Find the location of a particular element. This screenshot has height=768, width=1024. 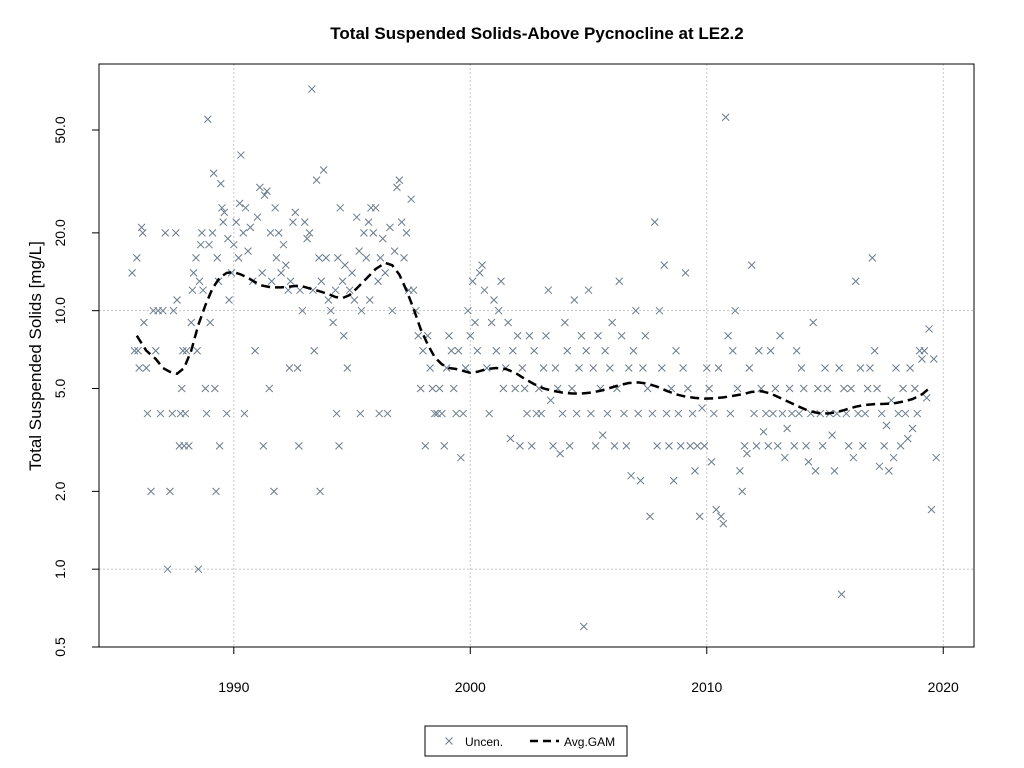

y-tick-label-1: 1.0 is located at coordinates (60, 569).